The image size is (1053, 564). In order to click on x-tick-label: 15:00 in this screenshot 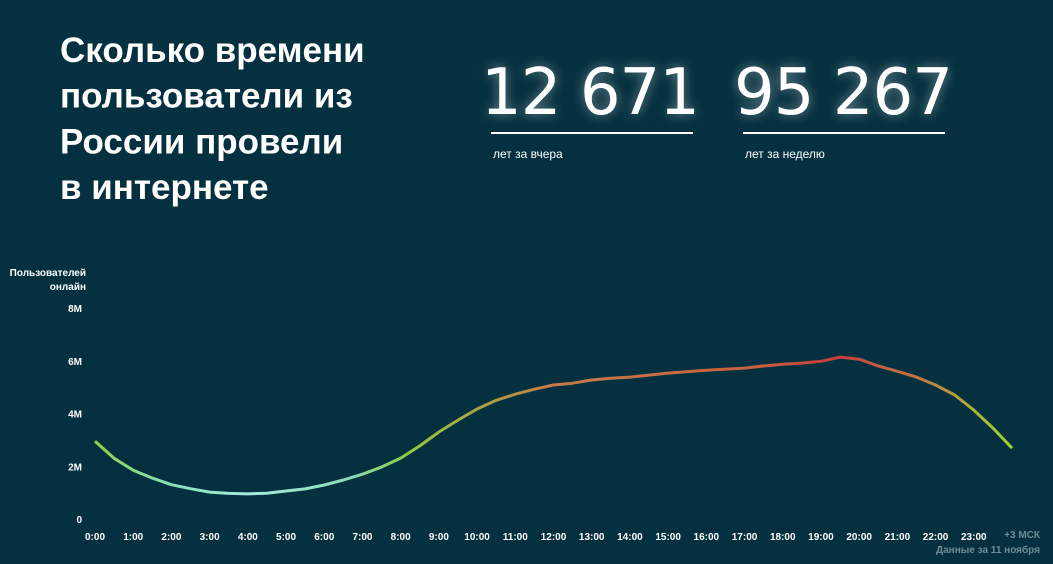, I will do `click(668, 537)`.